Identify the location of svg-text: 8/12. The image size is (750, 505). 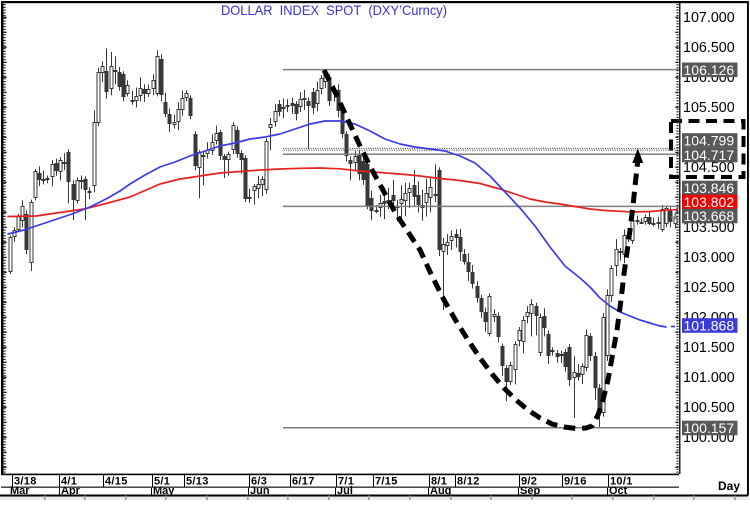
(468, 481).